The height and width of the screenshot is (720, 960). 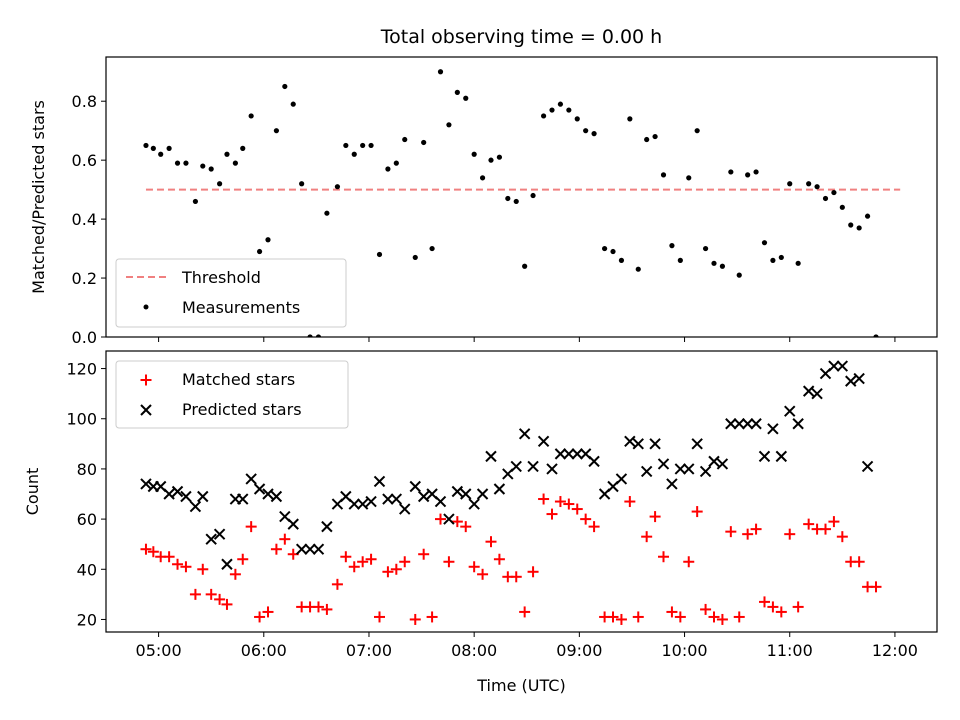 I want to click on legend-predicted-label: Predicted stars, so click(x=242, y=409).